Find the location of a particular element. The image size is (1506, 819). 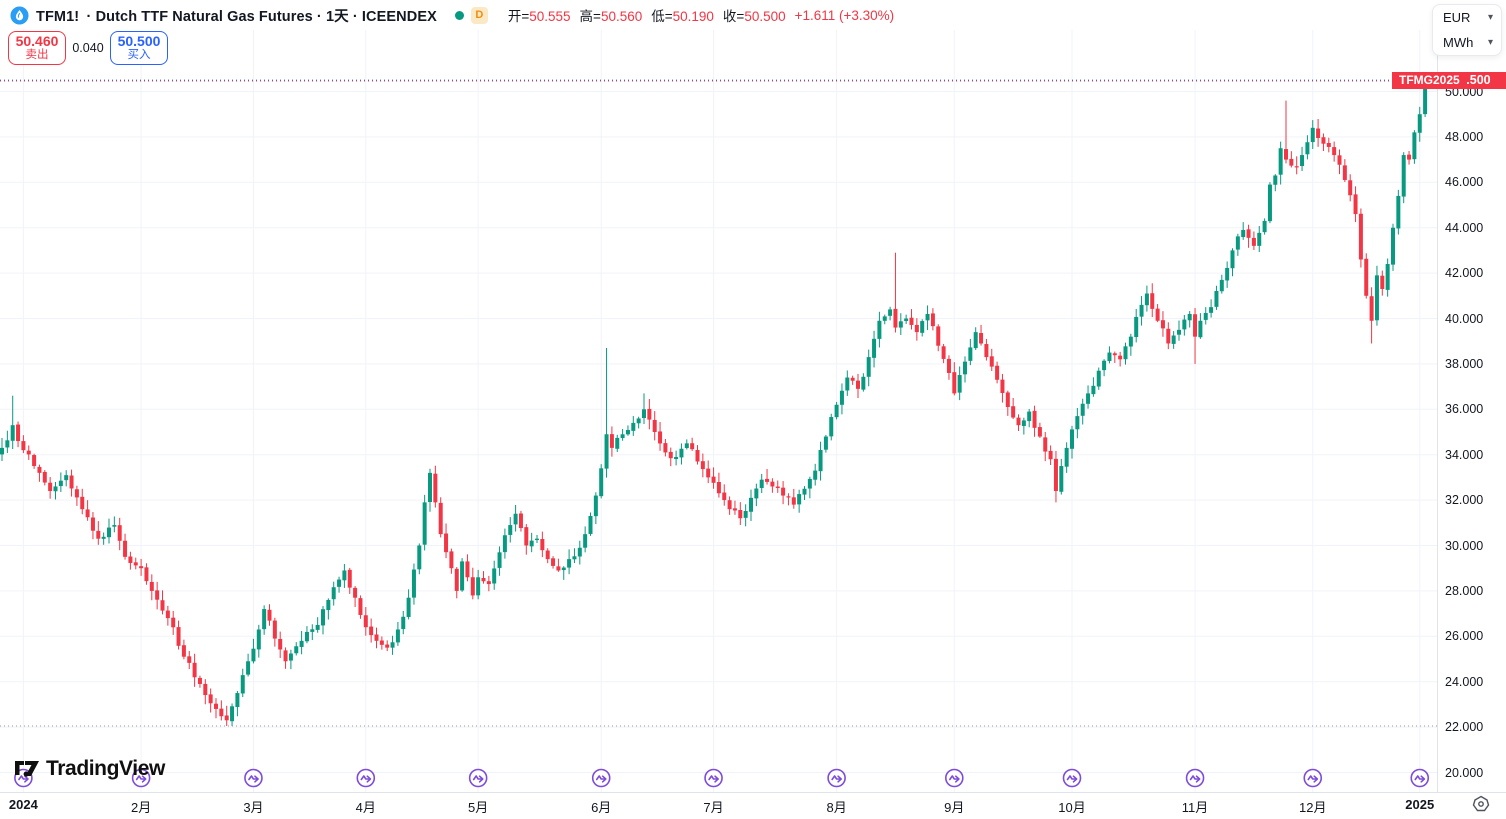

timezone-settings-icon is located at coordinates (1481, 804).